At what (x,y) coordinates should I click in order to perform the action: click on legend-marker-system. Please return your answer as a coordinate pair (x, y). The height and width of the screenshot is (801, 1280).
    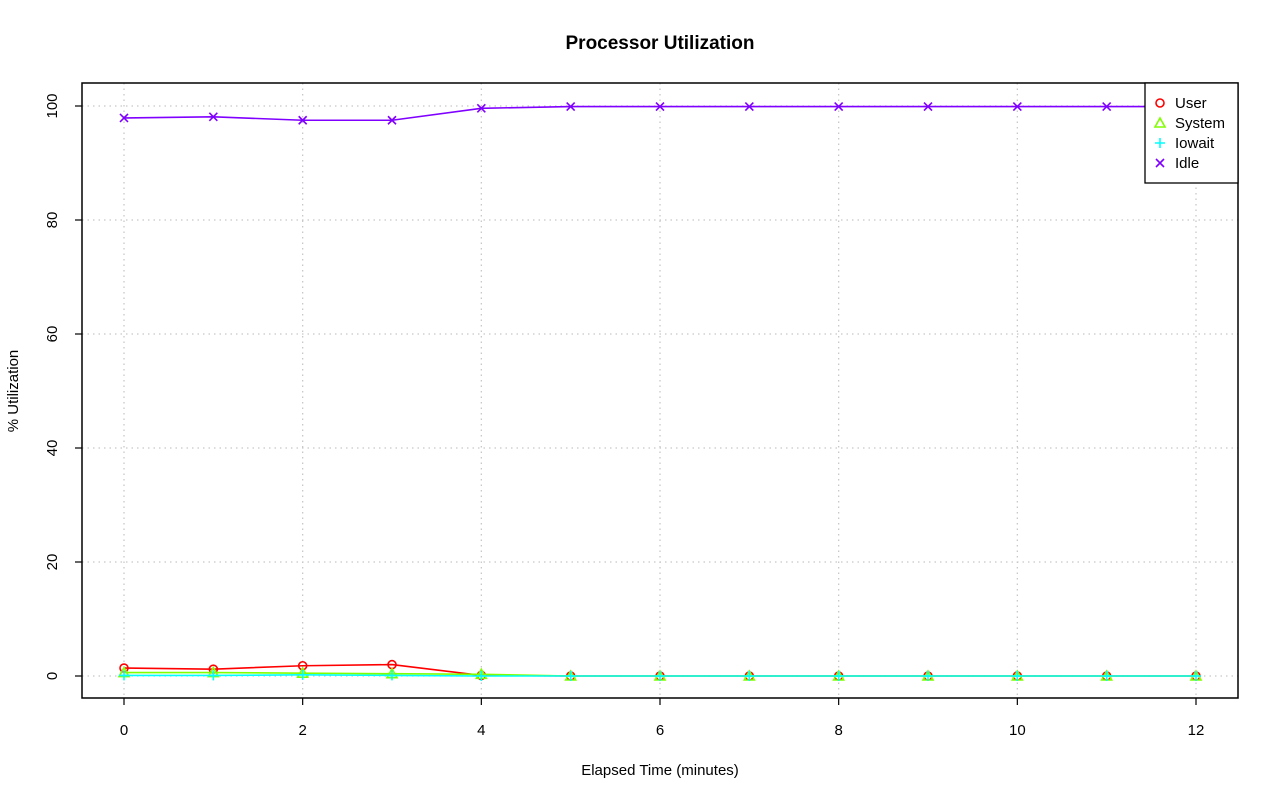
    Looking at the image, I should click on (1160, 122).